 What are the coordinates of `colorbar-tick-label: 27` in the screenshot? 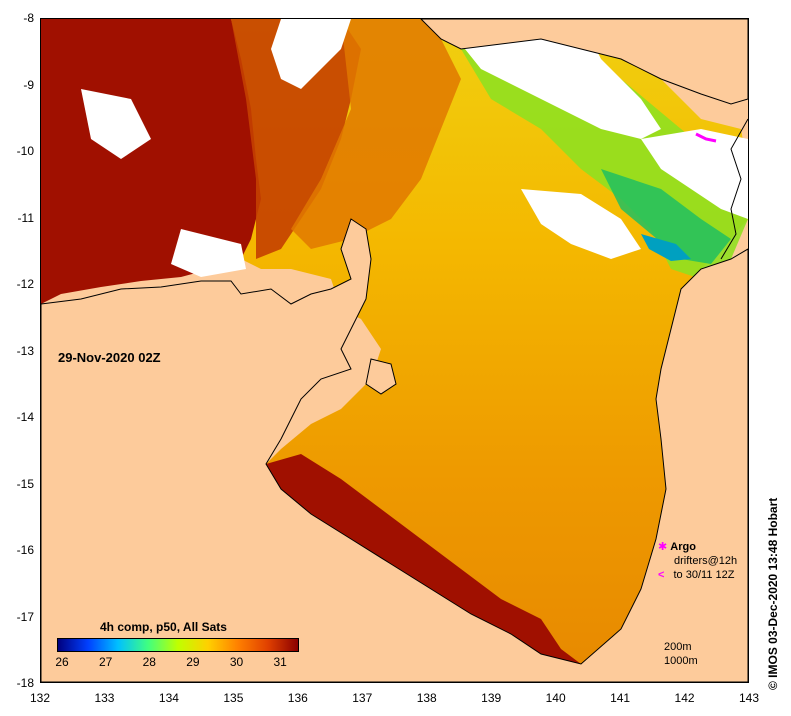 It's located at (105, 662).